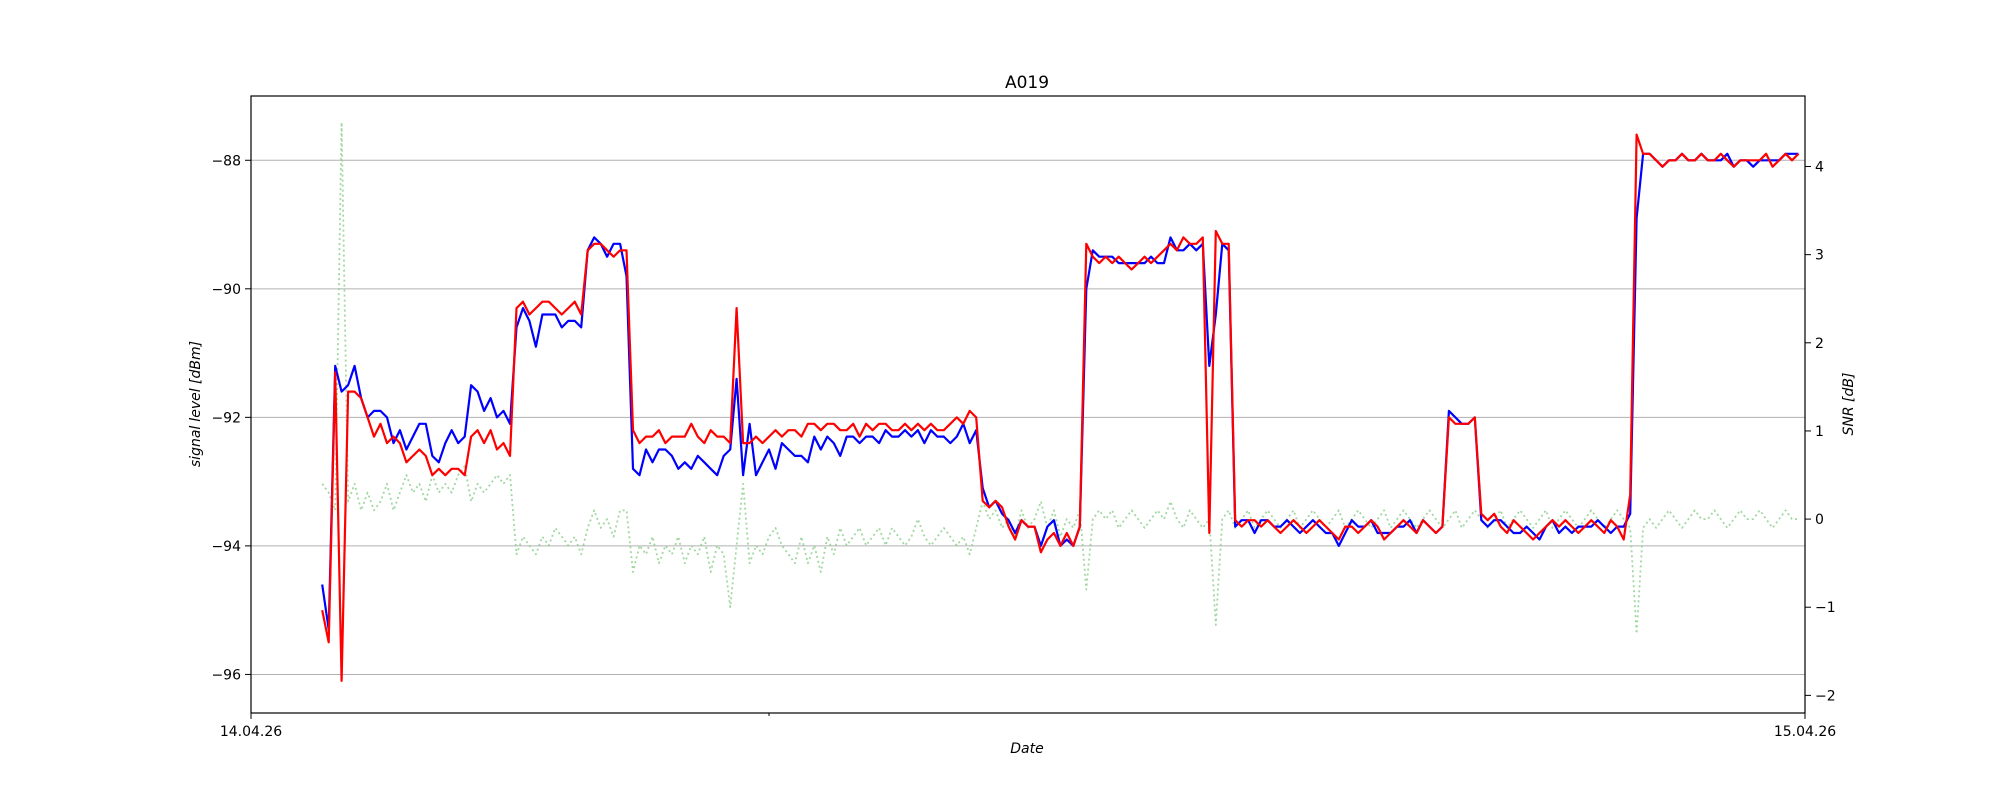 This screenshot has height=800, width=2000. I want to click on y2-tick-label: 0, so click(1819, 520).